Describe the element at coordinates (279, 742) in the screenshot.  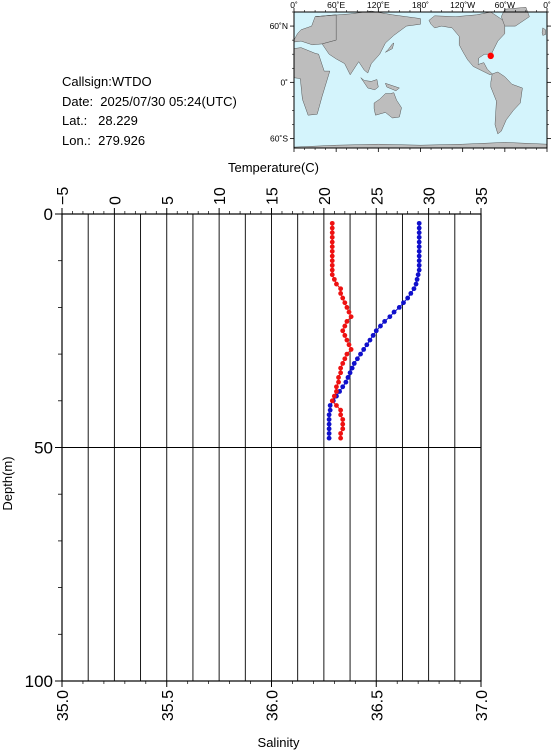
I see `salinity-axis-label: Salinity` at that location.